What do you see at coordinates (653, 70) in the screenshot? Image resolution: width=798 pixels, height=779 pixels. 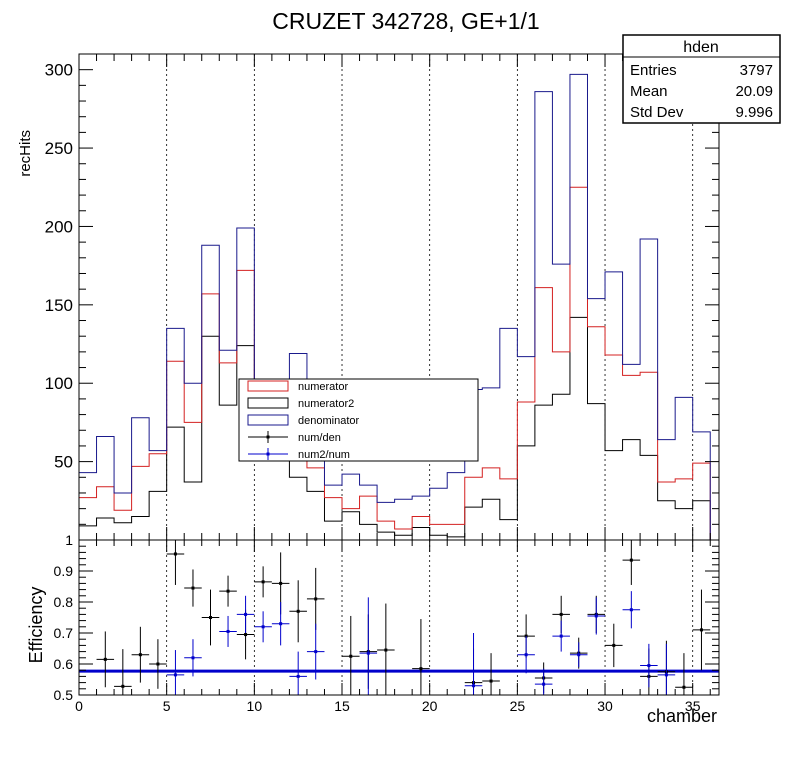 I see `stats-entries-label: Entries` at bounding box center [653, 70].